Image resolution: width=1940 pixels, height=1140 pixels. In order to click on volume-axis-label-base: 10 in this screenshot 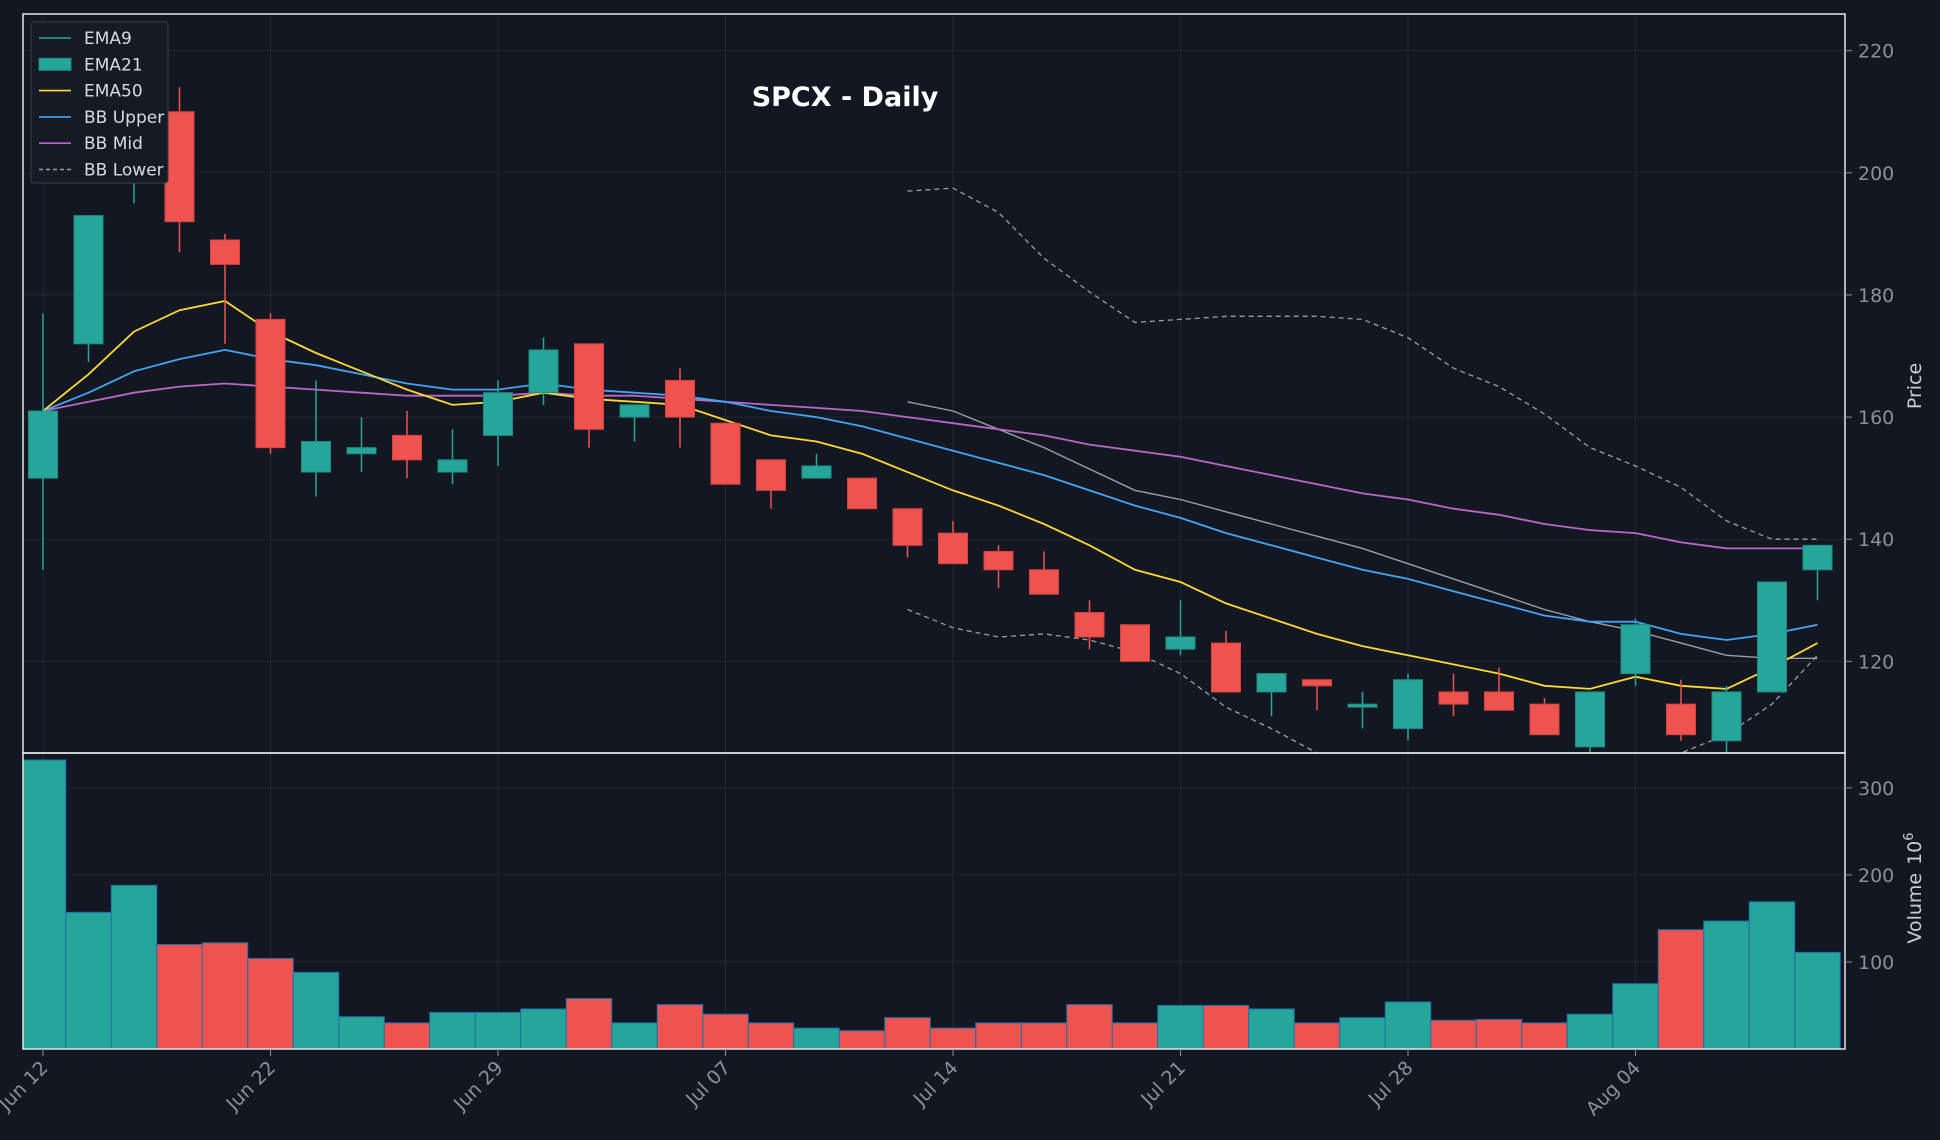, I will do `click(1915, 853)`.